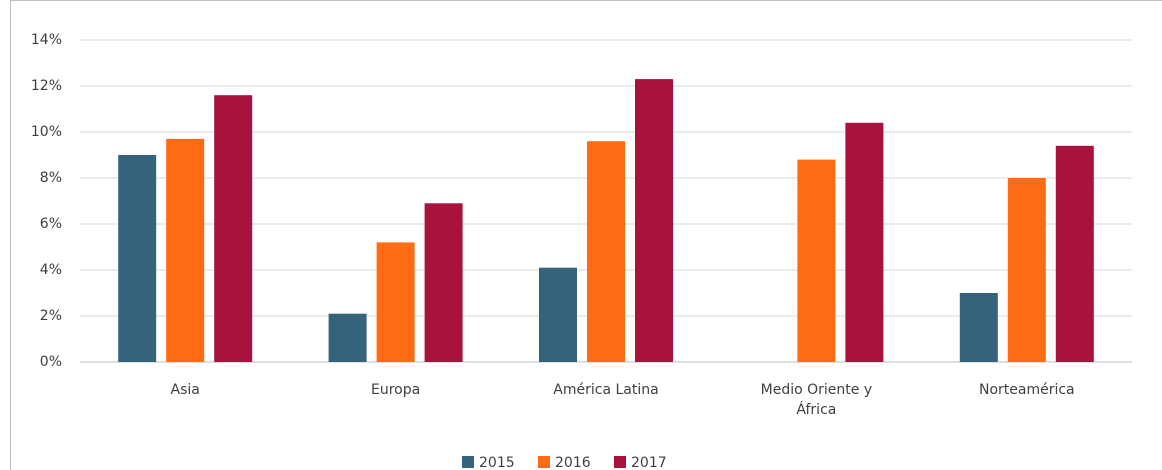  What do you see at coordinates (51, 316) in the screenshot?
I see `y-tick-label: 2%` at bounding box center [51, 316].